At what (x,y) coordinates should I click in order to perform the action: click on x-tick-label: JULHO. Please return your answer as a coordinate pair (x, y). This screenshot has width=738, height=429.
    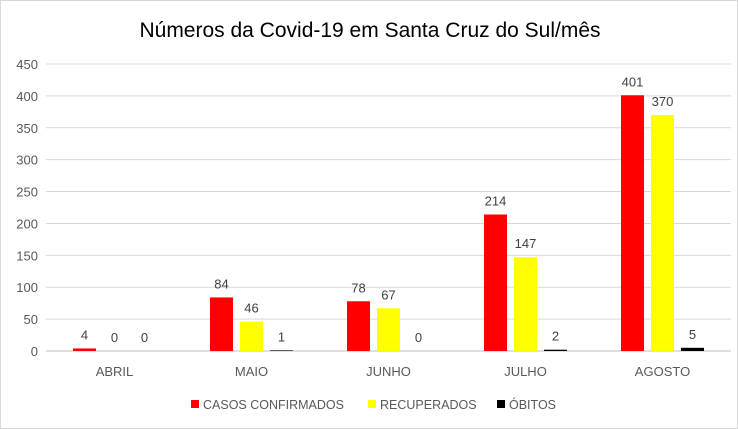
    Looking at the image, I should click on (525, 371).